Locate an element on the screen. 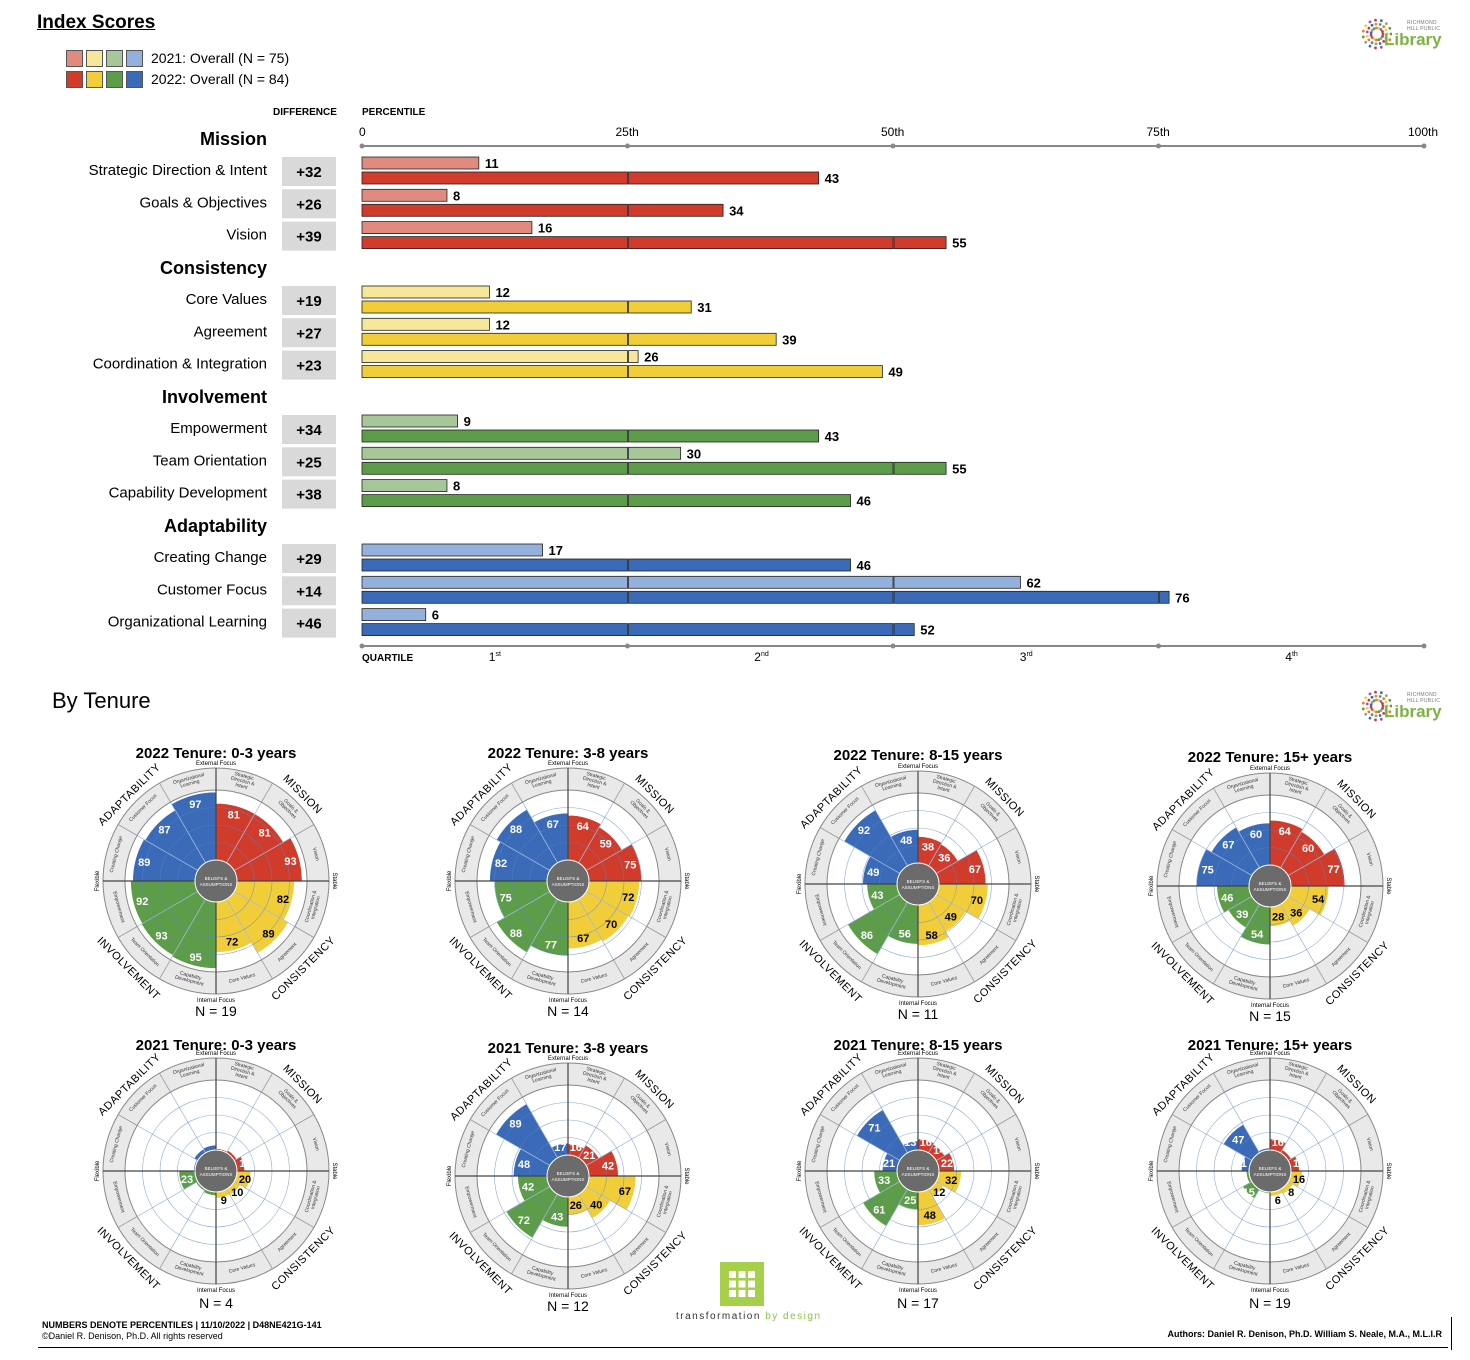 The height and width of the screenshot is (1360, 1470). bar-value-label: 43 is located at coordinates (832, 178).